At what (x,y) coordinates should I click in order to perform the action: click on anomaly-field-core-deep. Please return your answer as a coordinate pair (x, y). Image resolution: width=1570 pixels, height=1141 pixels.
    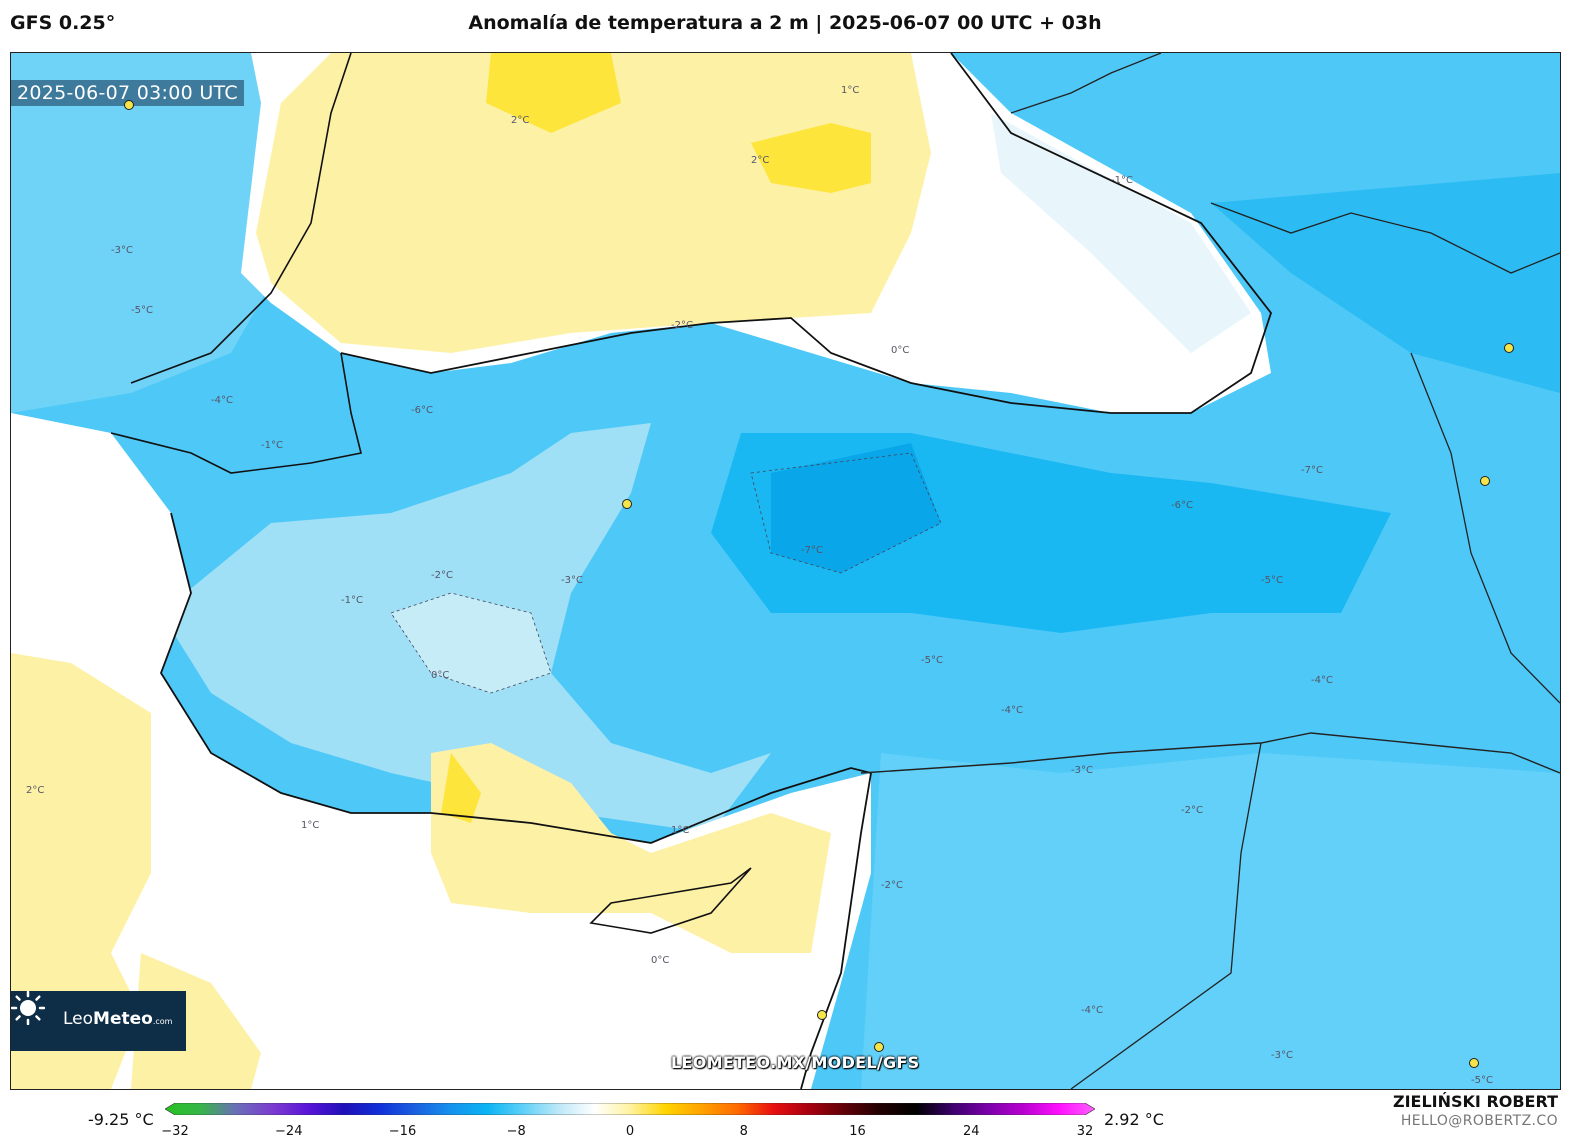
    Looking at the image, I should click on (856, 508).